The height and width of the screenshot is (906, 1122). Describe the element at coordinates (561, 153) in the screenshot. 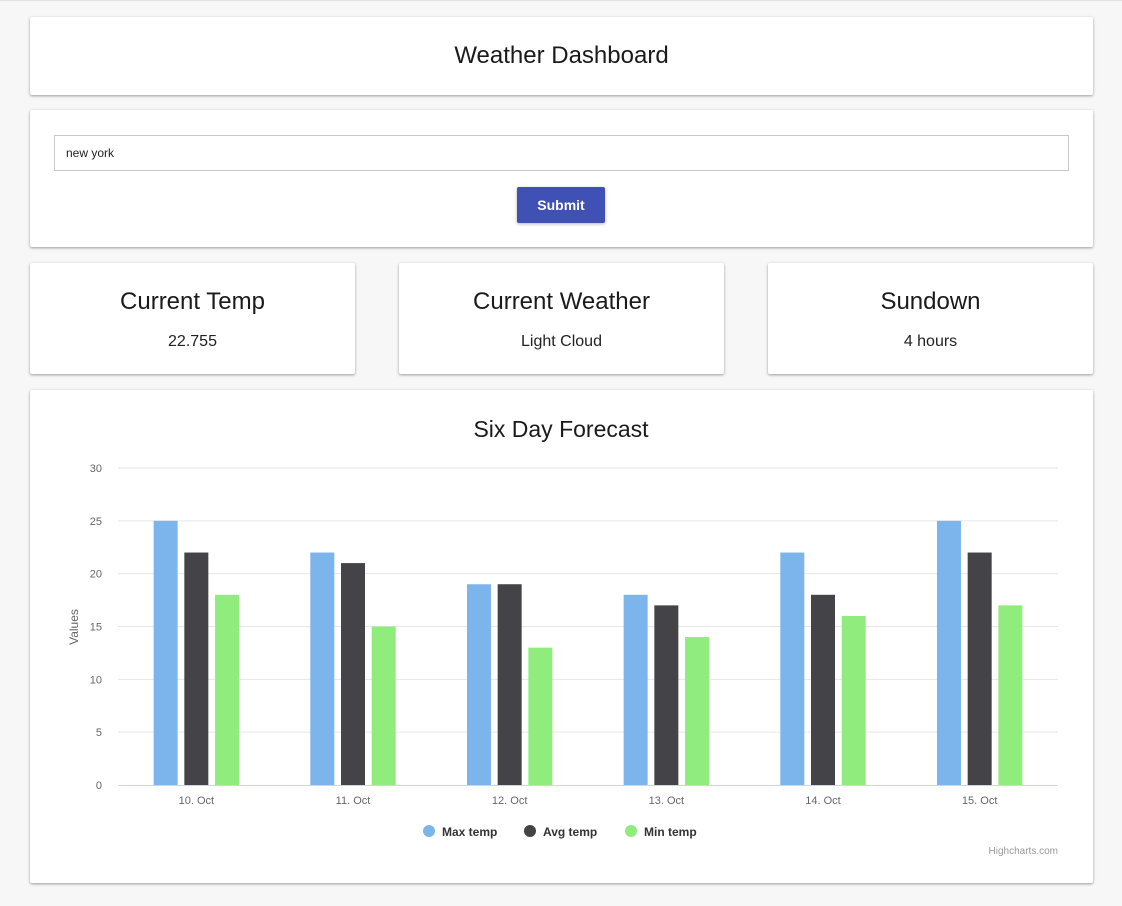

I see `city-search-input` at that location.